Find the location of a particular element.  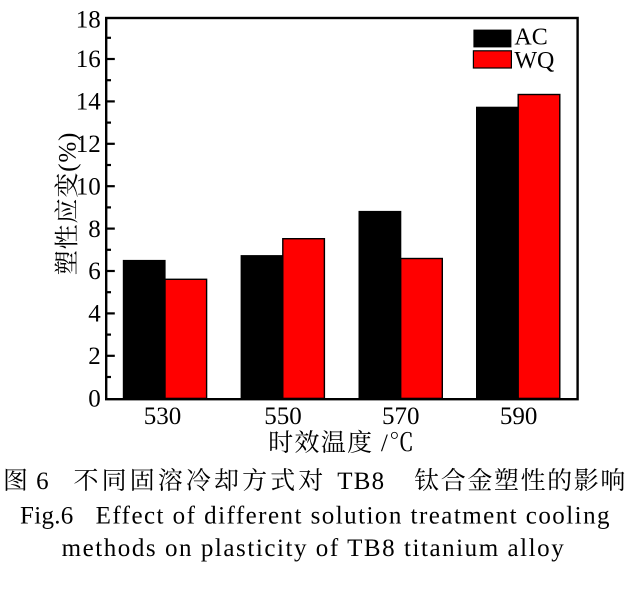

svg-text: 4 is located at coordinates (94, 314).